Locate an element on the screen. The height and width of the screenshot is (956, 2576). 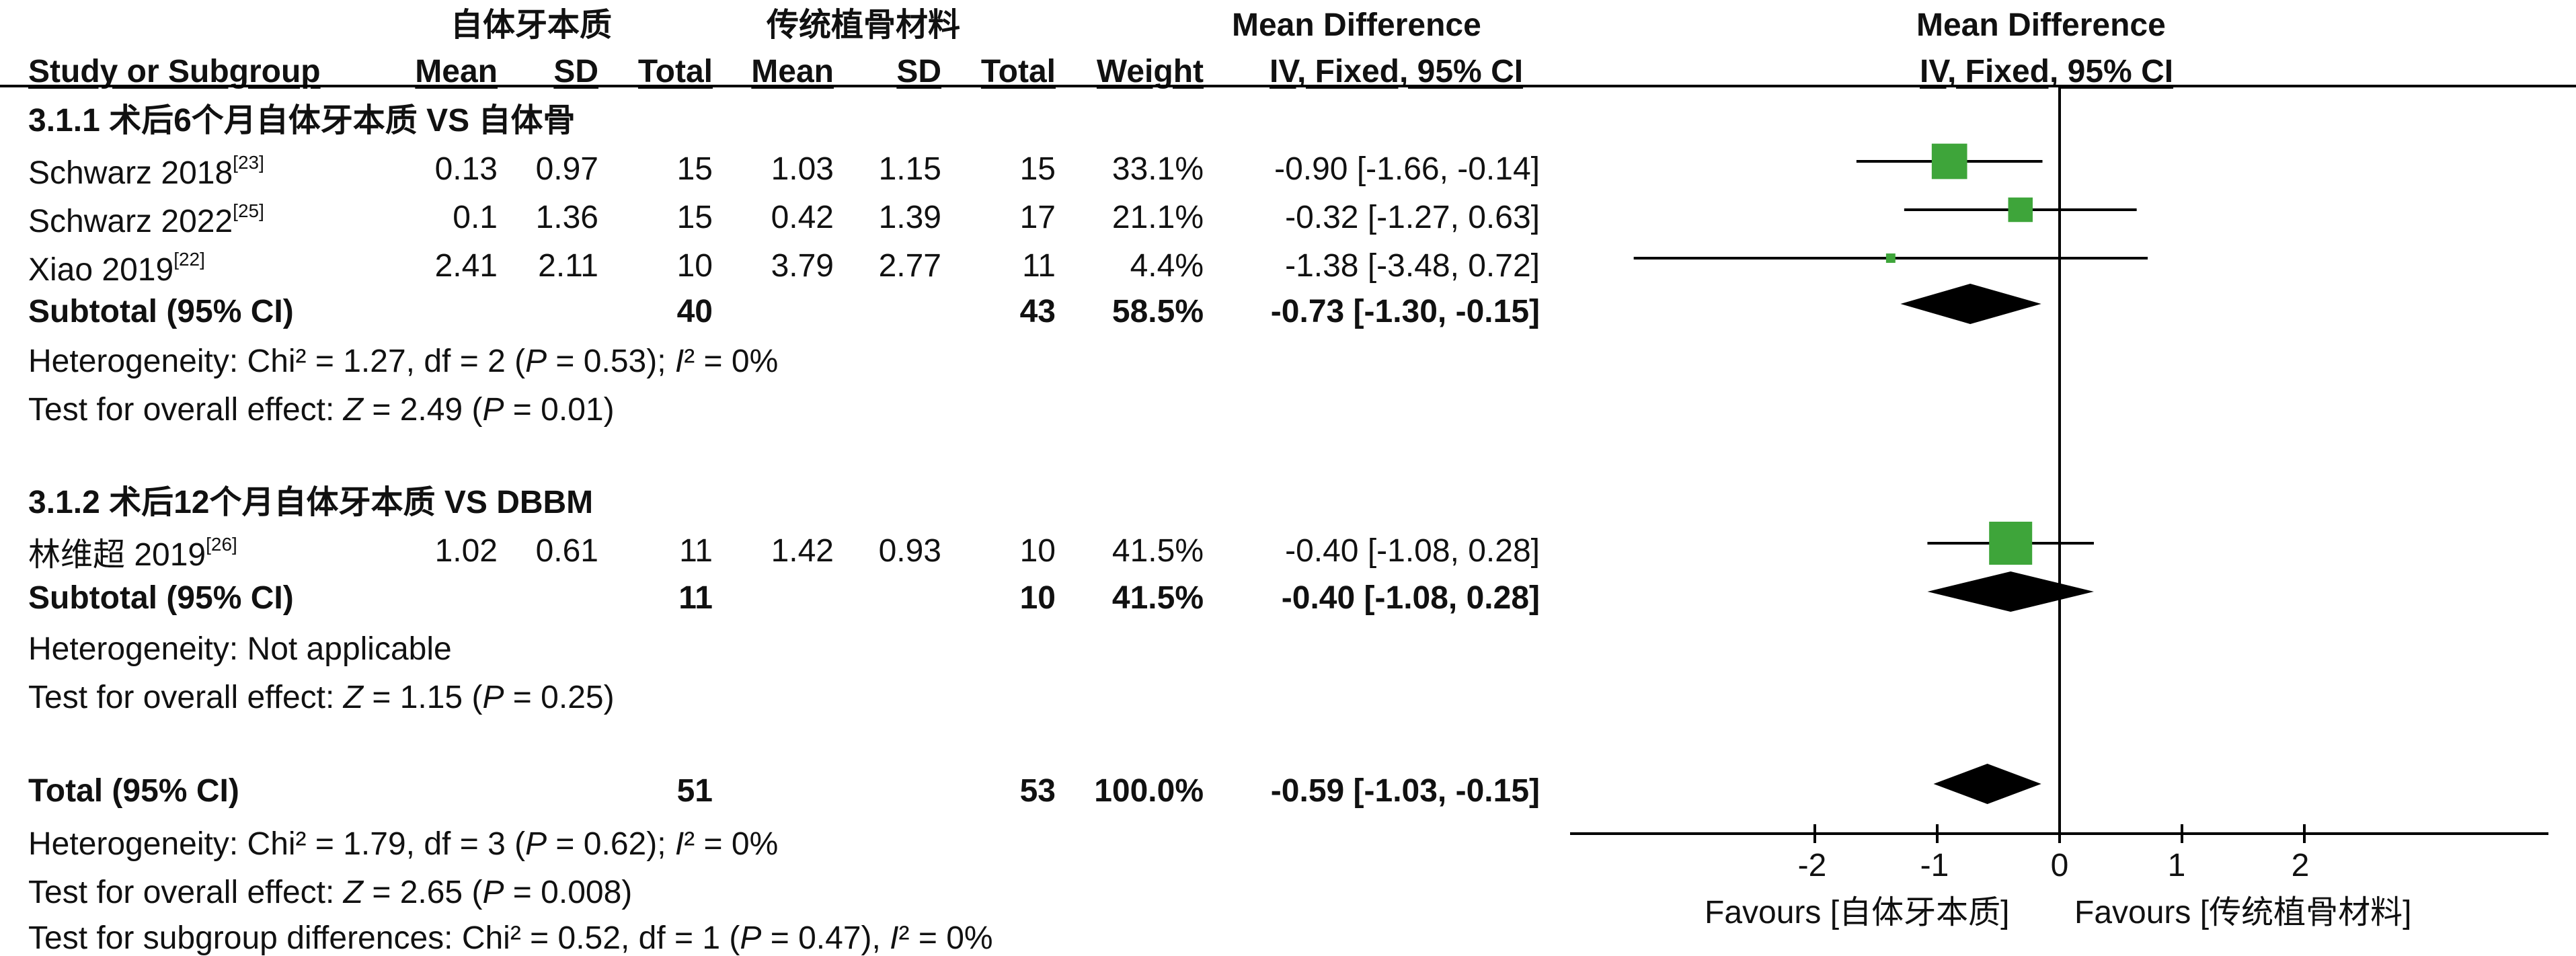
subtotal-ci: -0.73 [-1.30, -0.15] is located at coordinates (1405, 311).